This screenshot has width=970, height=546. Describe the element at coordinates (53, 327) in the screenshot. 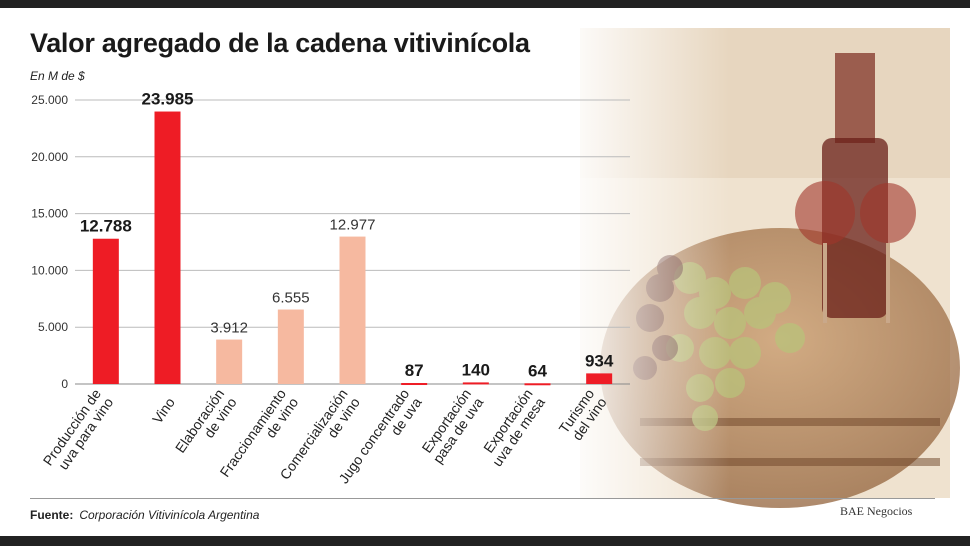

I see `y-tick-label: 5.000` at that location.